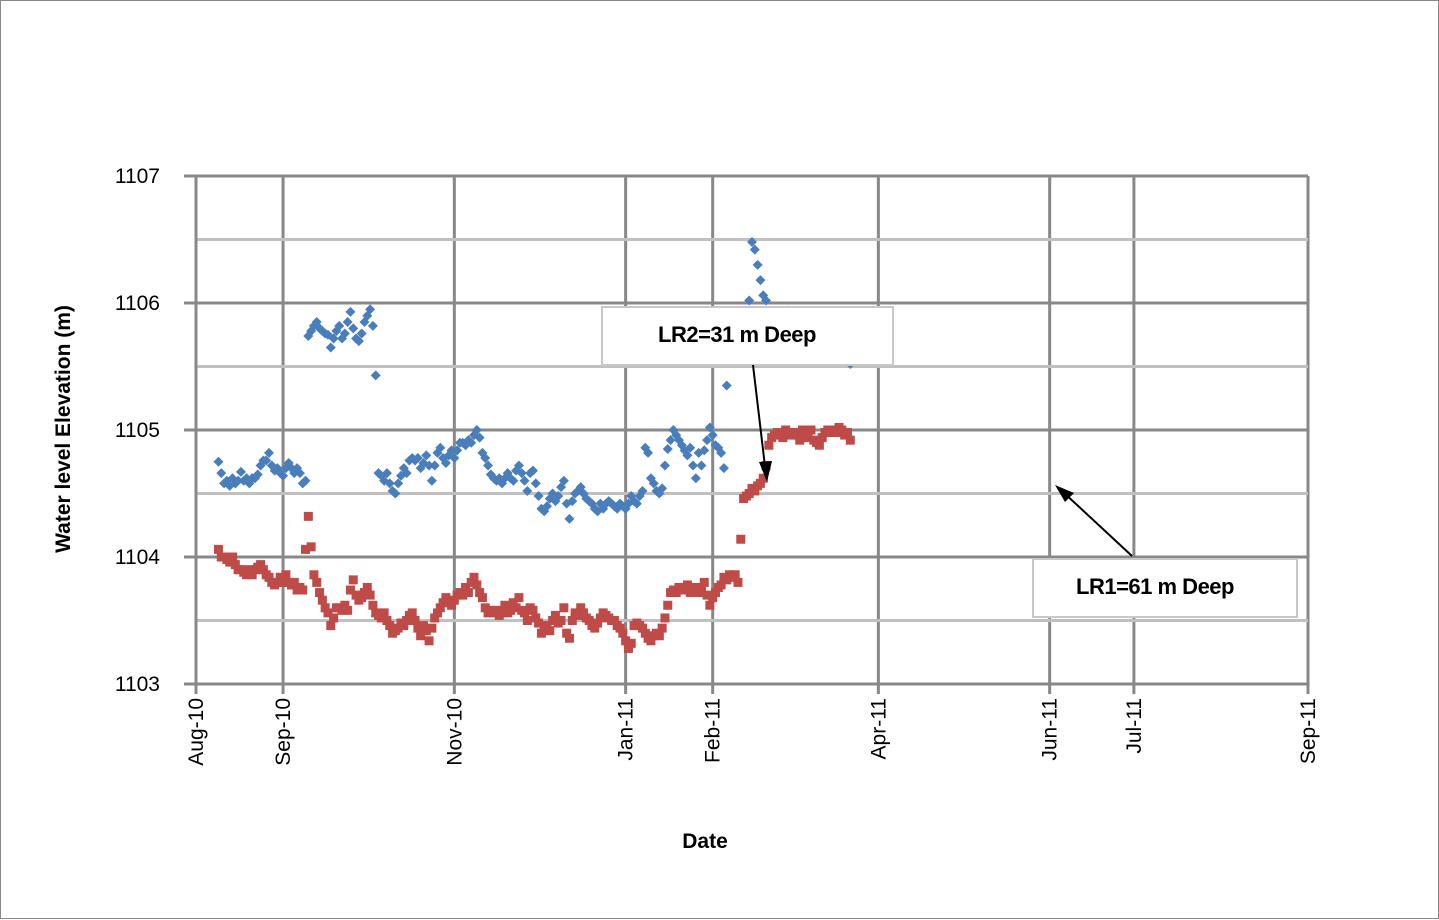  Describe the element at coordinates (196, 732) in the screenshot. I see `x-tick-label: Aug-10` at that location.